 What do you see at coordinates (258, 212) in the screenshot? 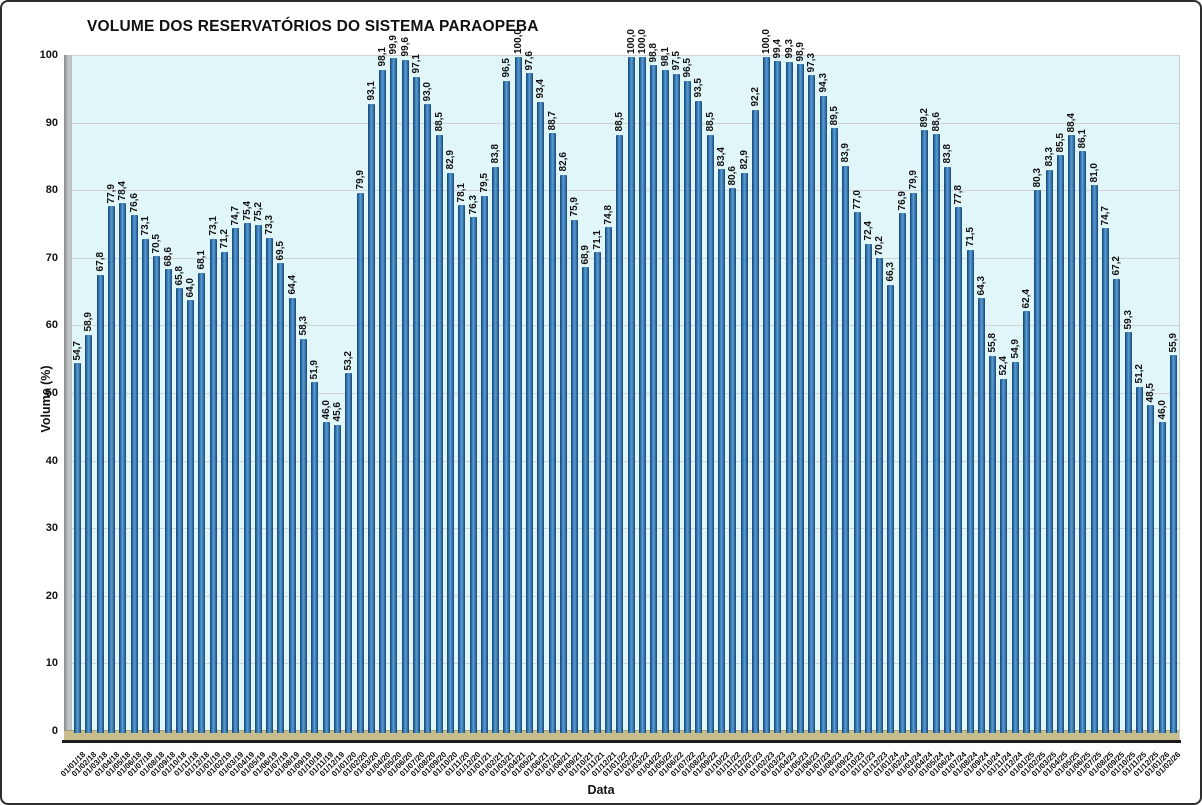
I see `bar-value-label: 75,2` at bounding box center [258, 212].